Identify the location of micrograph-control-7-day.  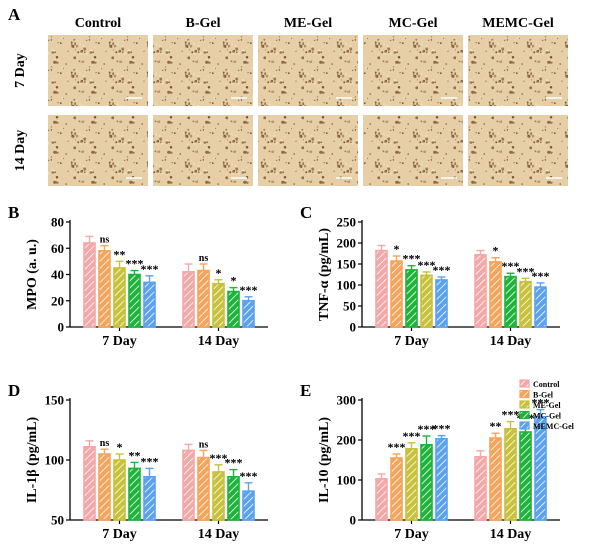
(98, 70).